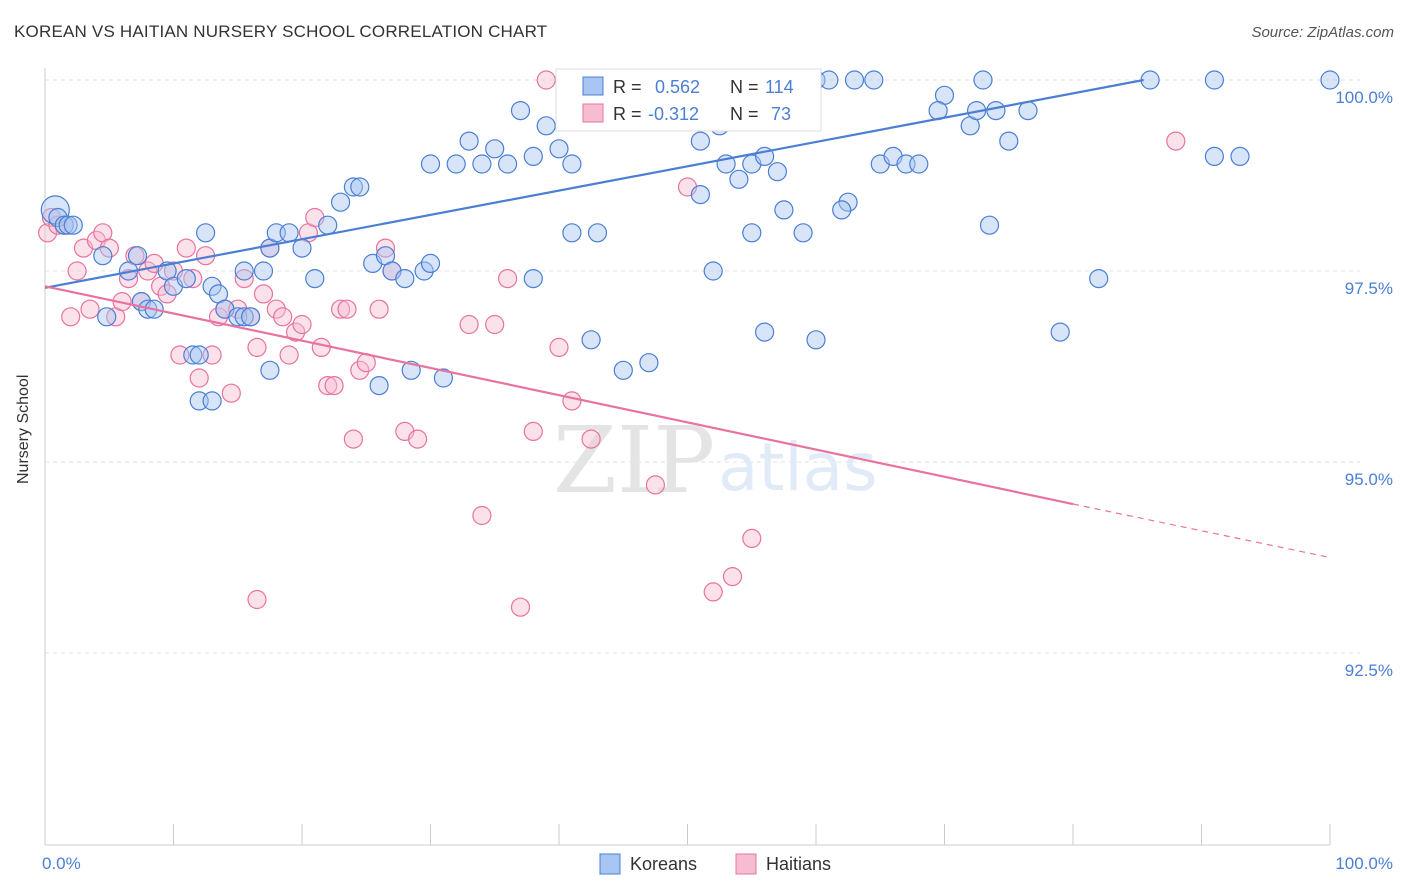  I want to click on svg-text:R = 0.562 N =: R = 0.562 N = 114, so click(703, 87).